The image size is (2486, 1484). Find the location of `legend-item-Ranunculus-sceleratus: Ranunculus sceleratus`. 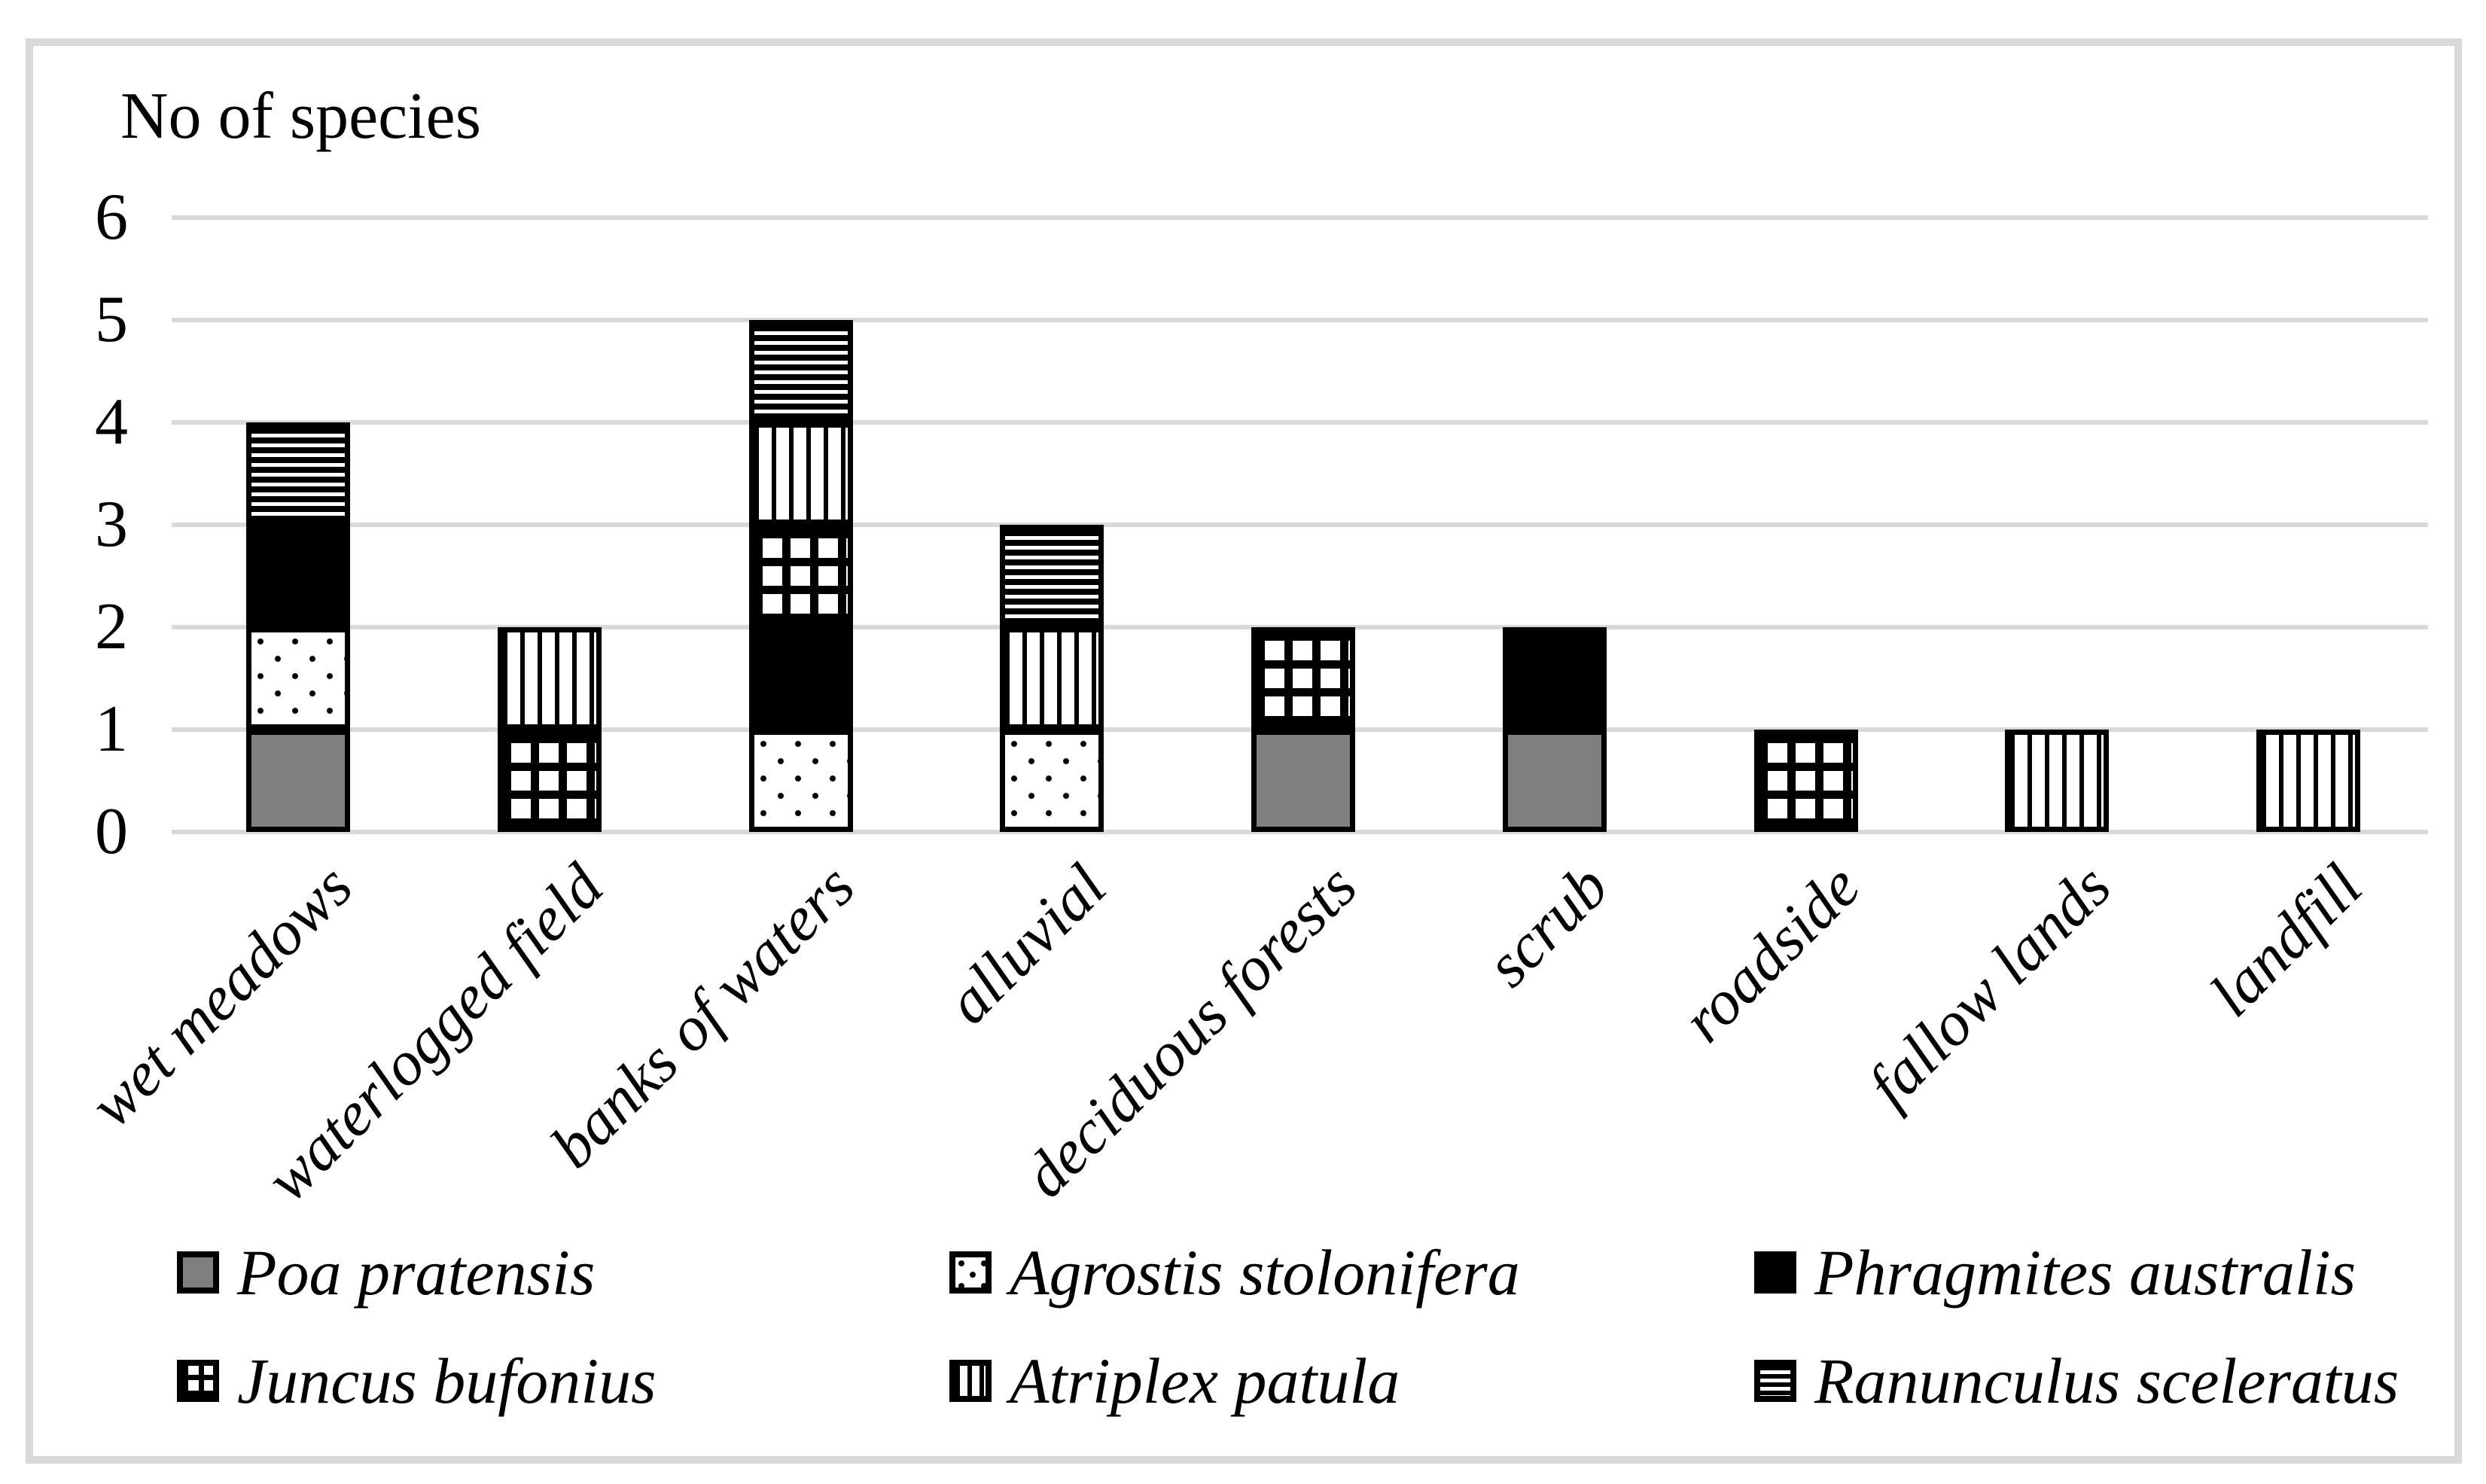

legend-item-Ranunculus-sceleratus: Ranunculus sceleratus is located at coordinates (2076, 1381).